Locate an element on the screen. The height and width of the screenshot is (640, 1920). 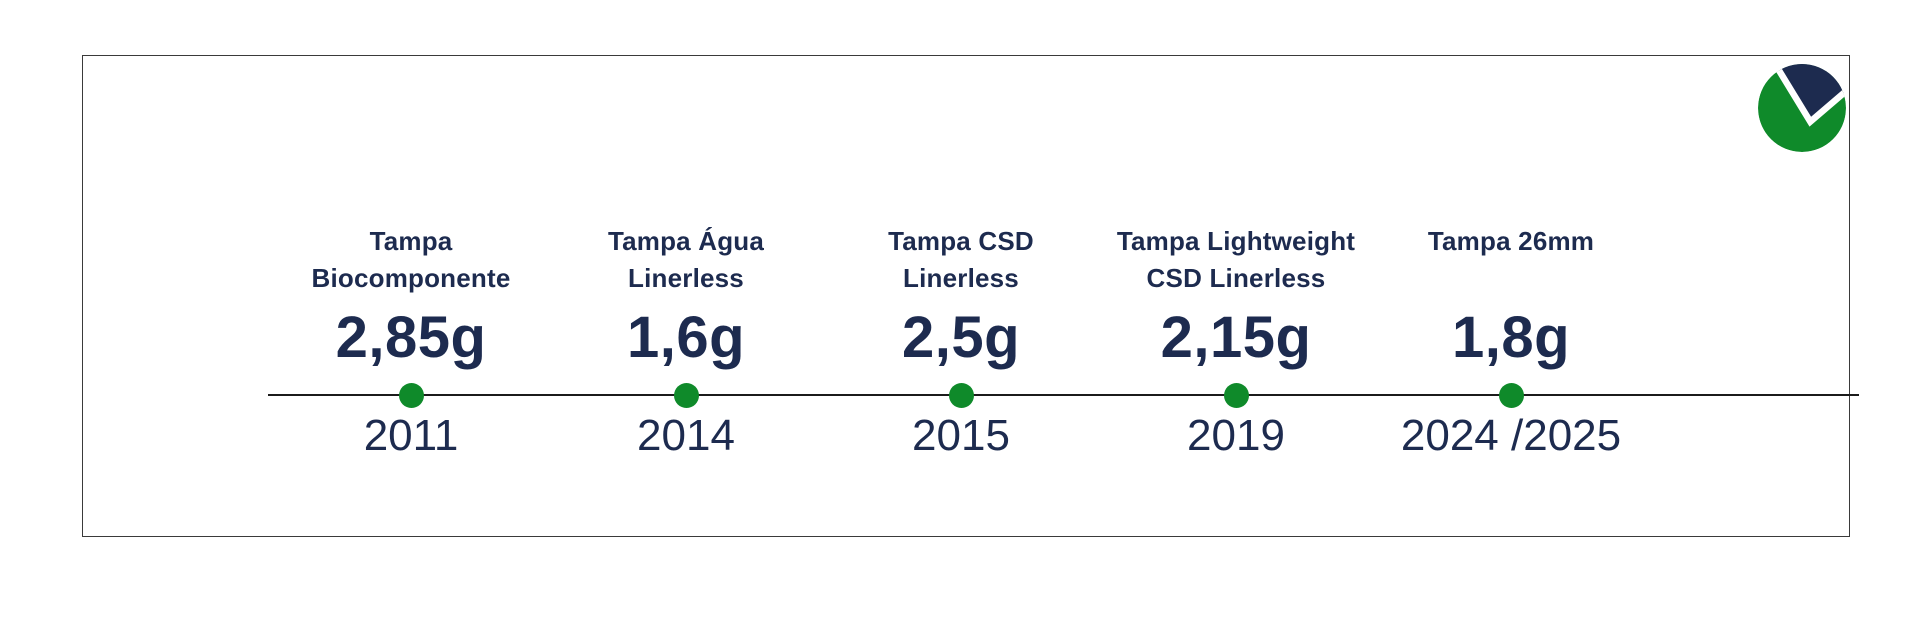
brand-logo-icon is located at coordinates (1802, 108).